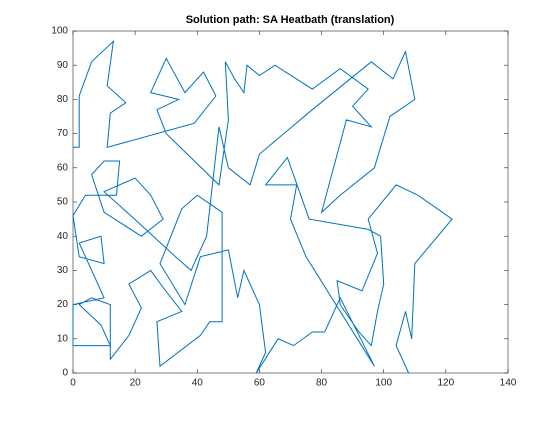 Image resolution: width=560 pixels, height=425 pixels. Describe the element at coordinates (322, 383) in the screenshot. I see `x-tick-label: 80` at that location.